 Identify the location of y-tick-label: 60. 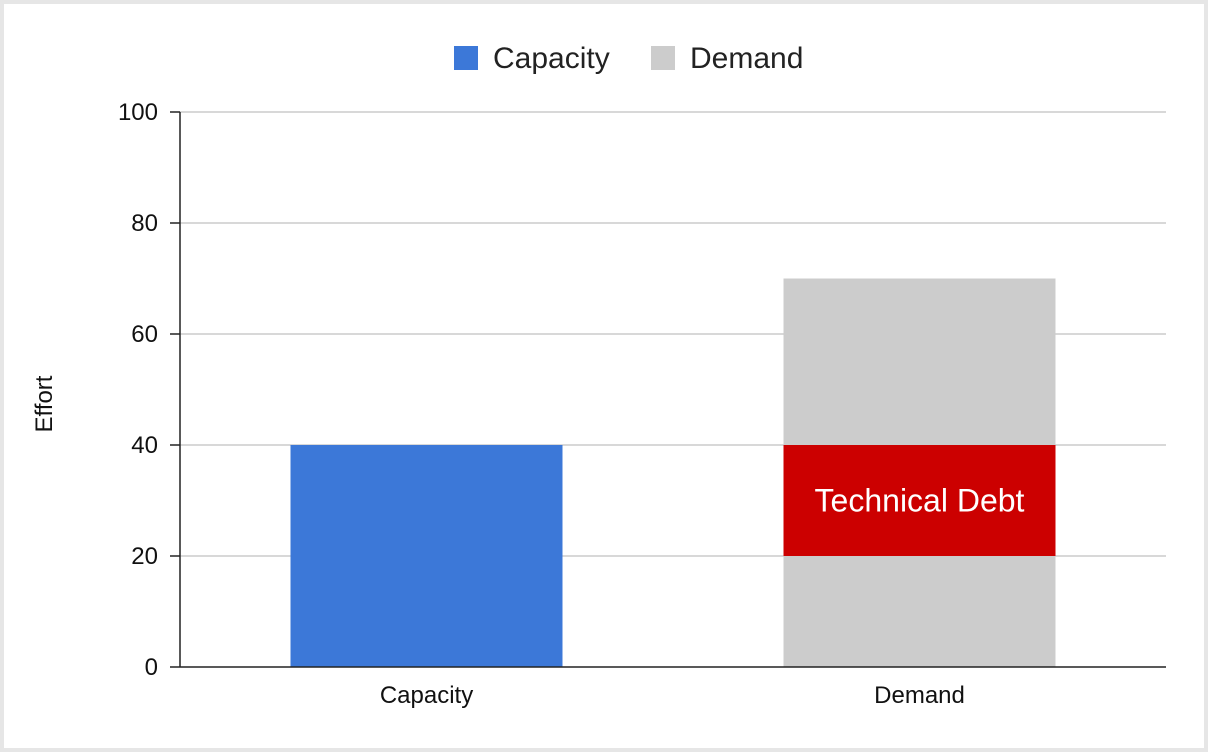
(144, 334).